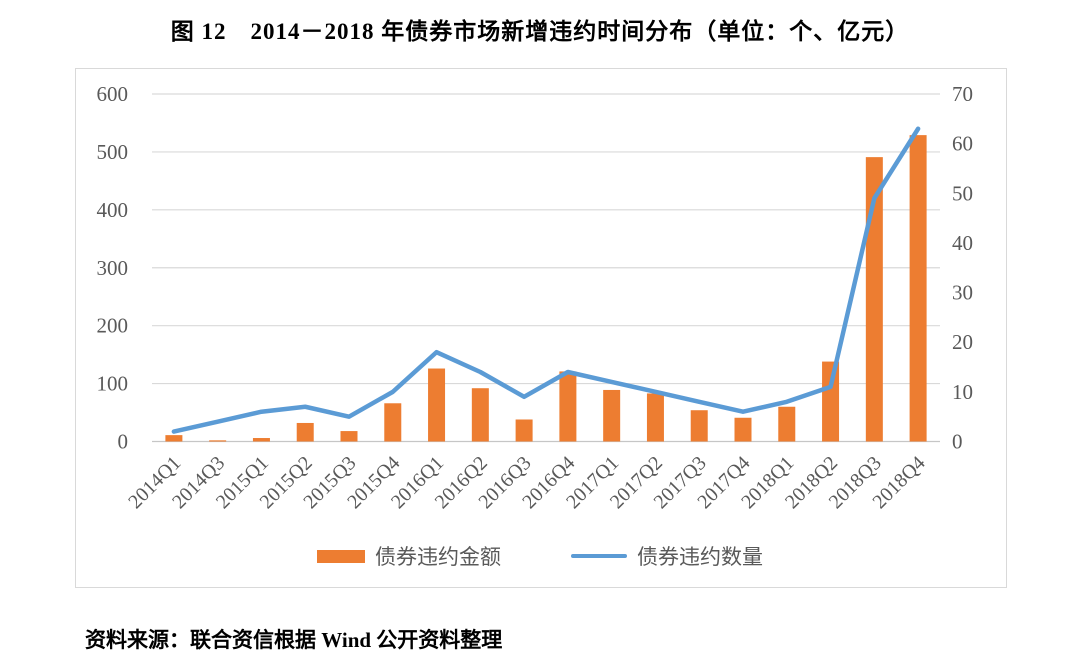  I want to click on right-axis-tick-label: 30, so click(962, 293).